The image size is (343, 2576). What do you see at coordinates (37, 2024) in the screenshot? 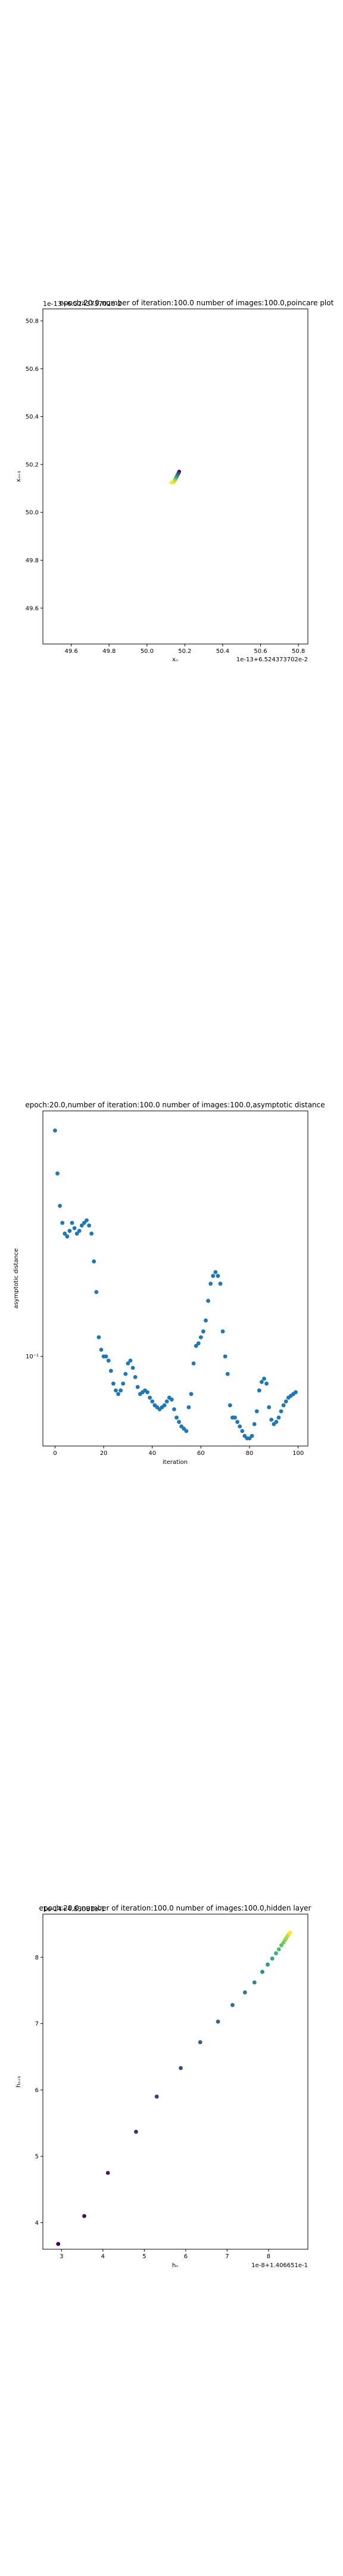
I see `y-tick-label: 7` at bounding box center [37, 2024].